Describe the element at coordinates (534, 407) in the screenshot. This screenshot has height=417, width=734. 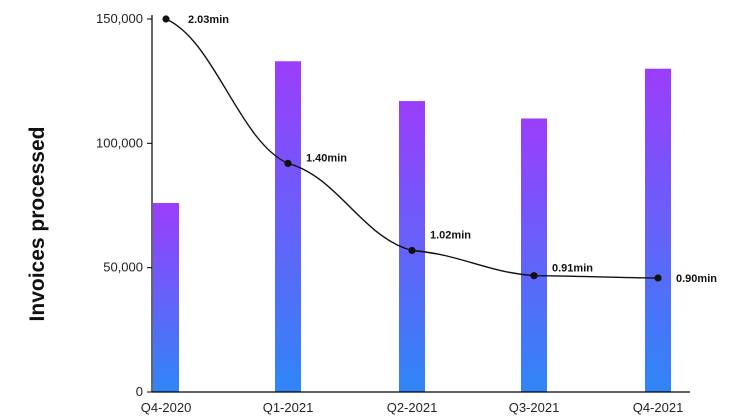
I see `x-tick-label: Q3-2021` at that location.